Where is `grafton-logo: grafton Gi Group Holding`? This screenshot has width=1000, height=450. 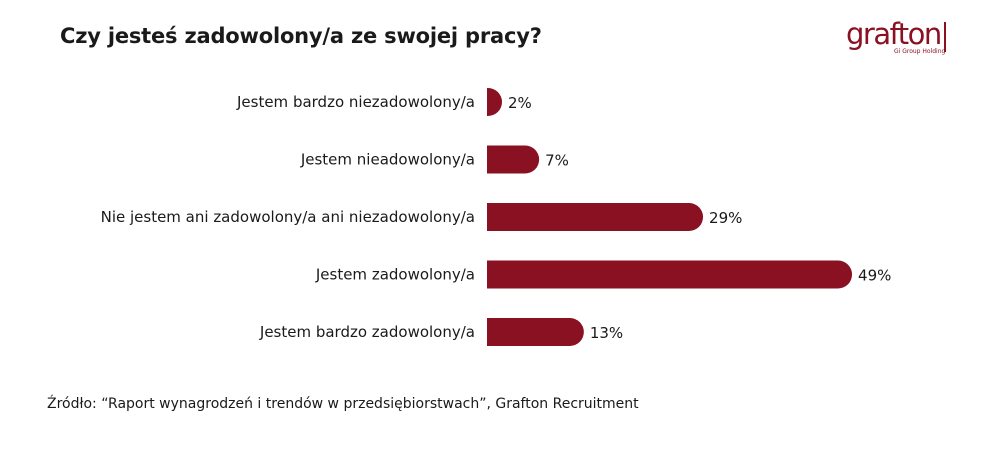
grafton-logo: grafton Gi Group Holding is located at coordinates (901, 38).